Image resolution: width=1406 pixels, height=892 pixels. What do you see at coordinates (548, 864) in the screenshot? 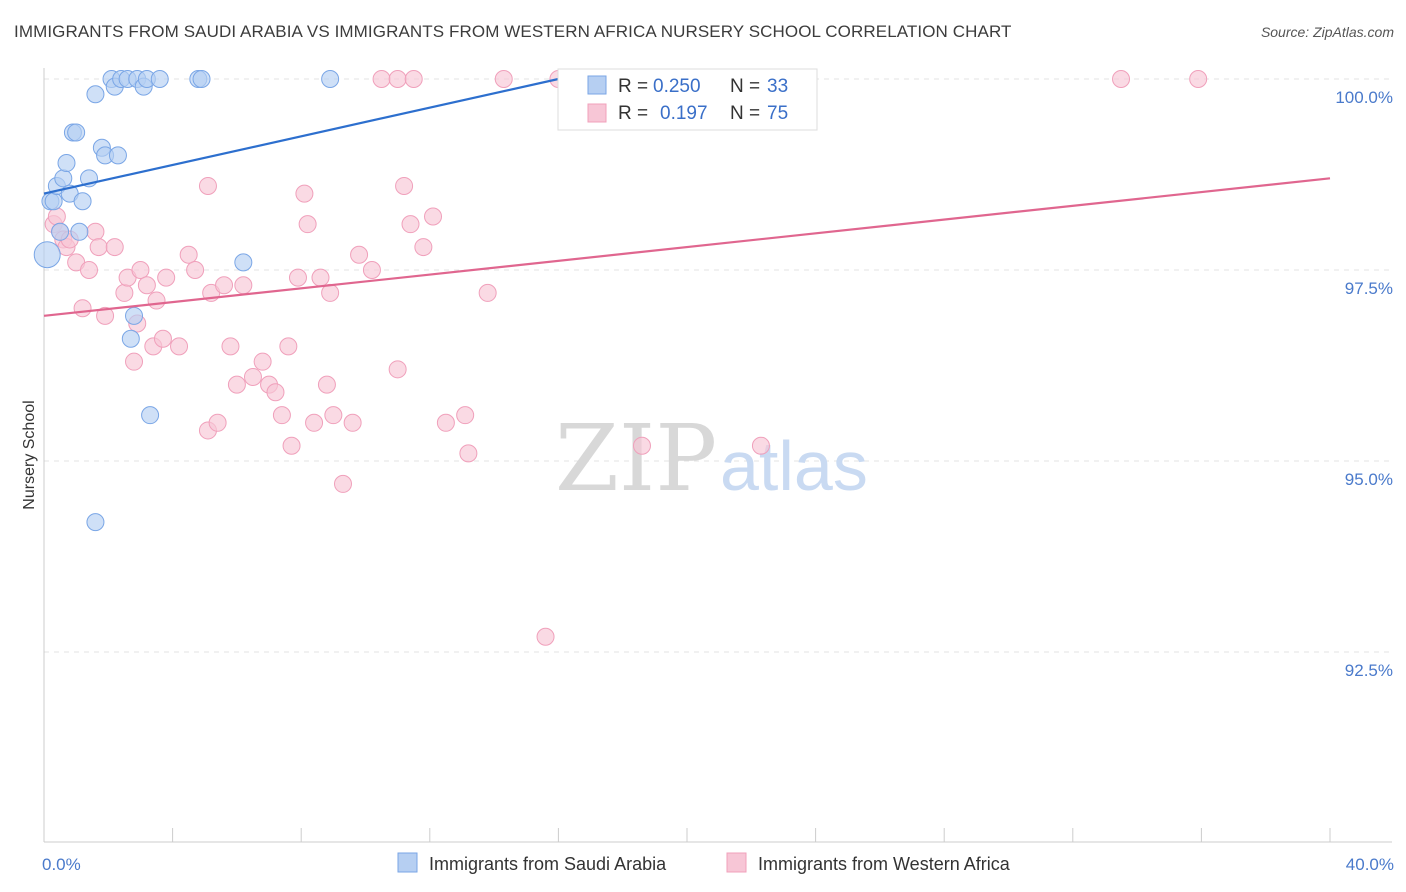
I see `bottom-legend-label-saudi: Immigrants from Saudi Arabia` at bounding box center [548, 864].